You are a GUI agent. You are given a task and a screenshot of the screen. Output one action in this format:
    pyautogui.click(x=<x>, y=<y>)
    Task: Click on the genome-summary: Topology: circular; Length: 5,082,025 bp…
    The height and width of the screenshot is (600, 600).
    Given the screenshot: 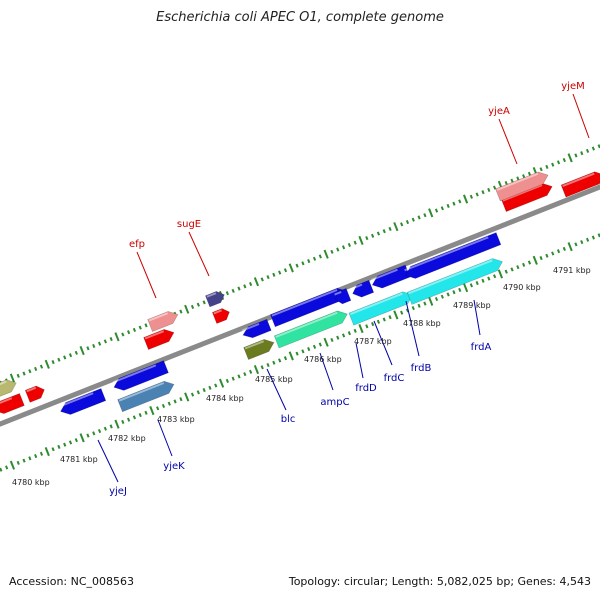 What is the action you would take?
    pyautogui.click(x=439, y=581)
    